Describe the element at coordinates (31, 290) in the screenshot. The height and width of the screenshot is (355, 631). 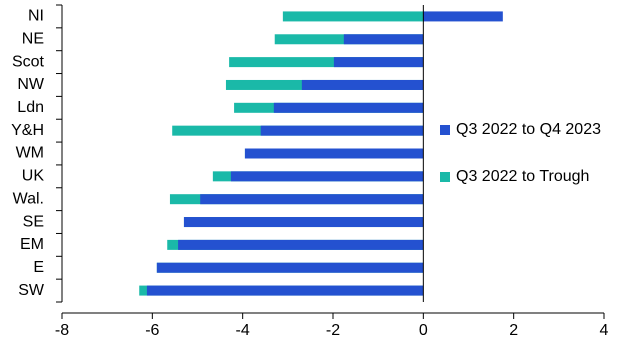
I see `y-tick-label: SW` at that location.